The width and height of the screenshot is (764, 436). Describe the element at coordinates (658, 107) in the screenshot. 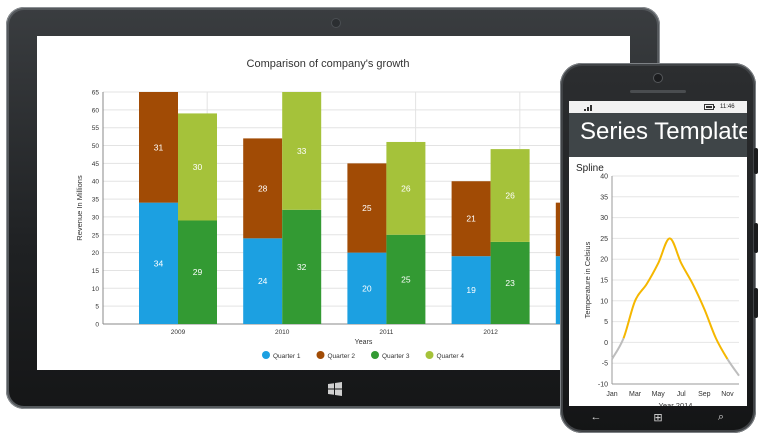

I see `status-bar: 11:46` at that location.